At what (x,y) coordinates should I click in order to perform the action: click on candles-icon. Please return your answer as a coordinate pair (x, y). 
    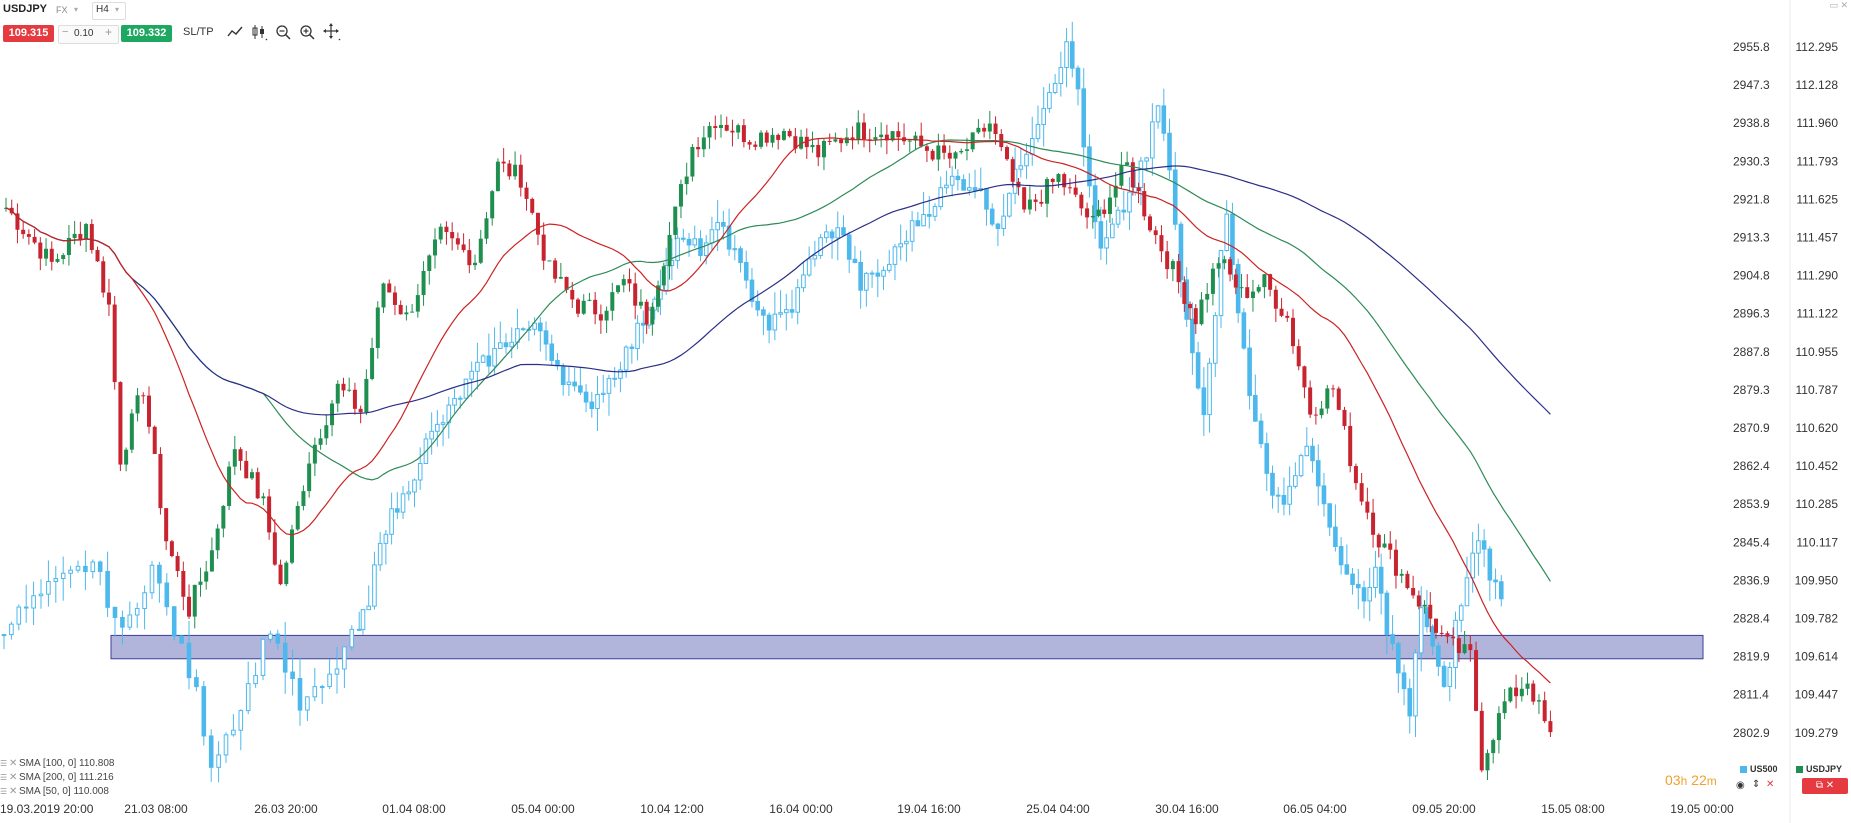
    Looking at the image, I should click on (259, 32).